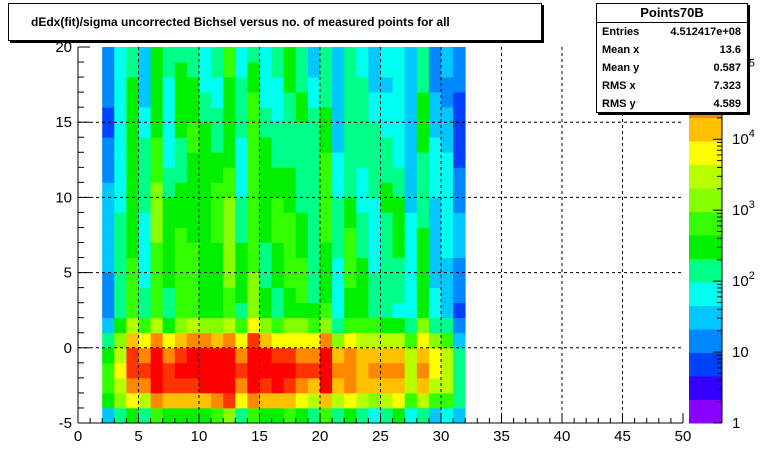 The width and height of the screenshot is (763, 469). Describe the element at coordinates (78, 436) in the screenshot. I see `x-tick-label: 0` at that location.